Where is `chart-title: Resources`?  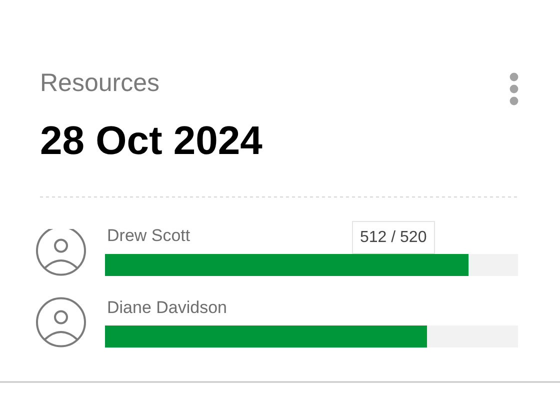
chart-title: Resources is located at coordinates (100, 82).